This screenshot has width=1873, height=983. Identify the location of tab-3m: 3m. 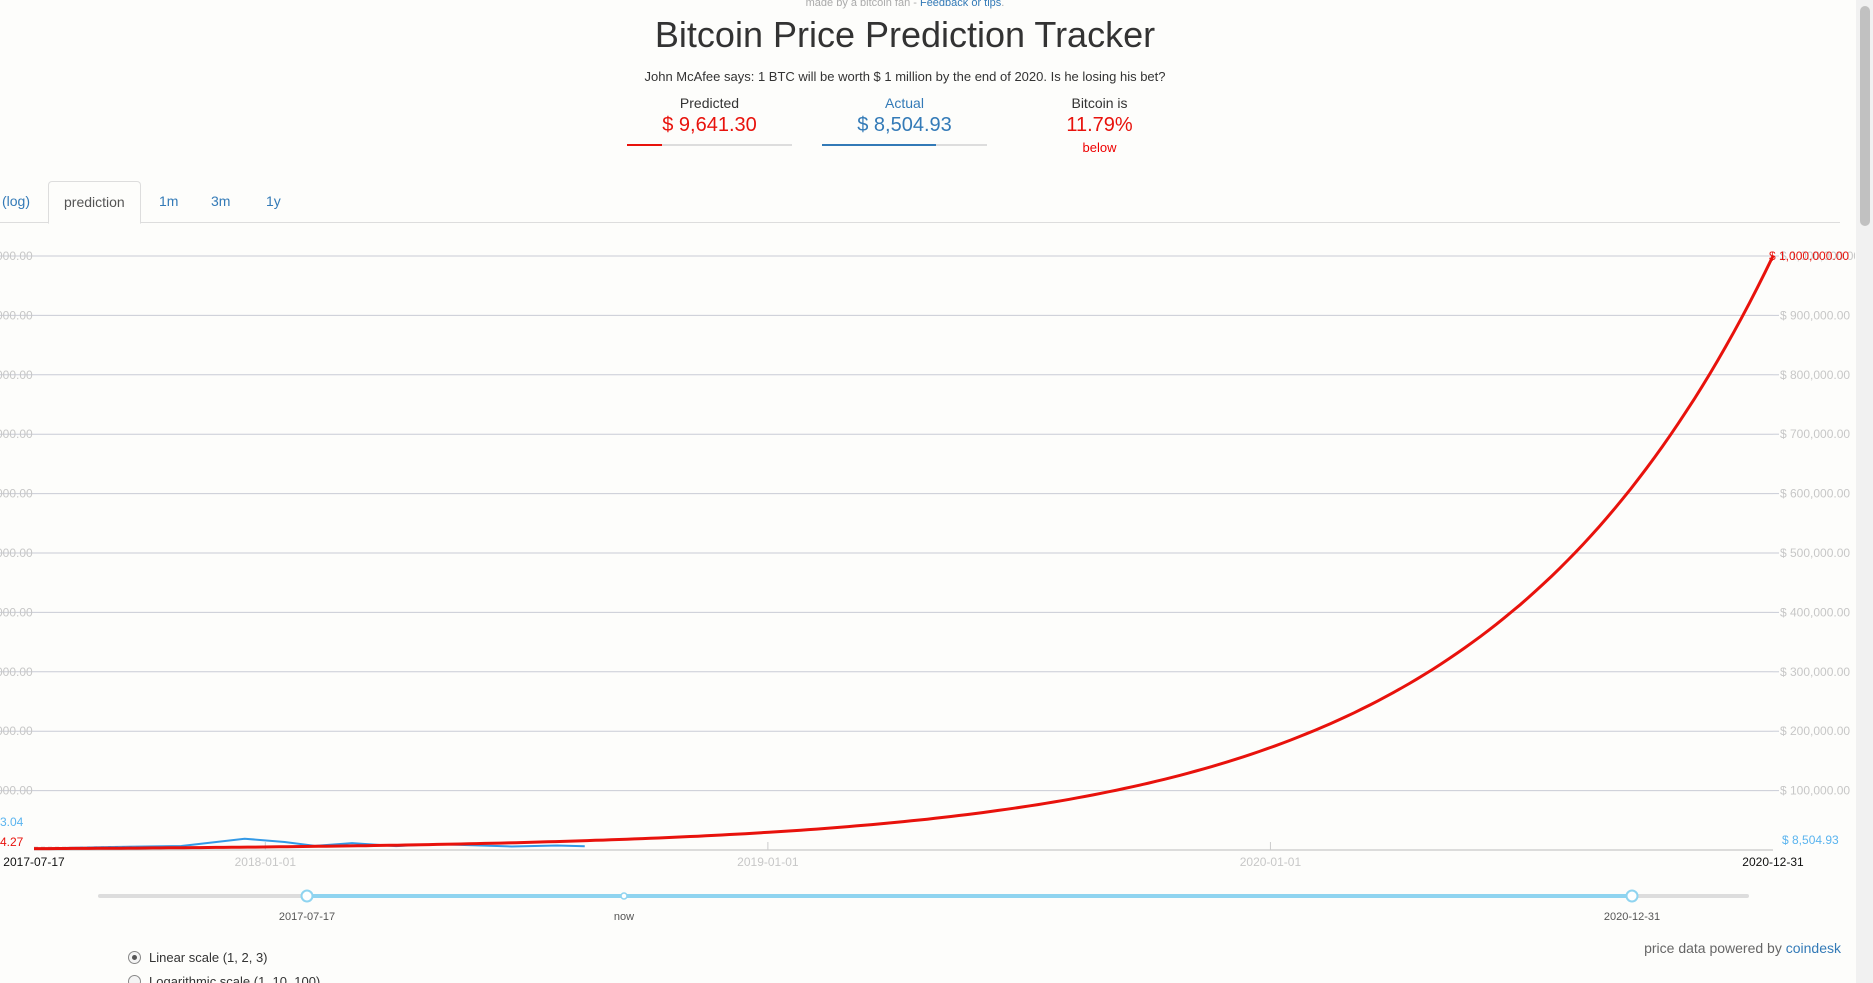
(221, 201).